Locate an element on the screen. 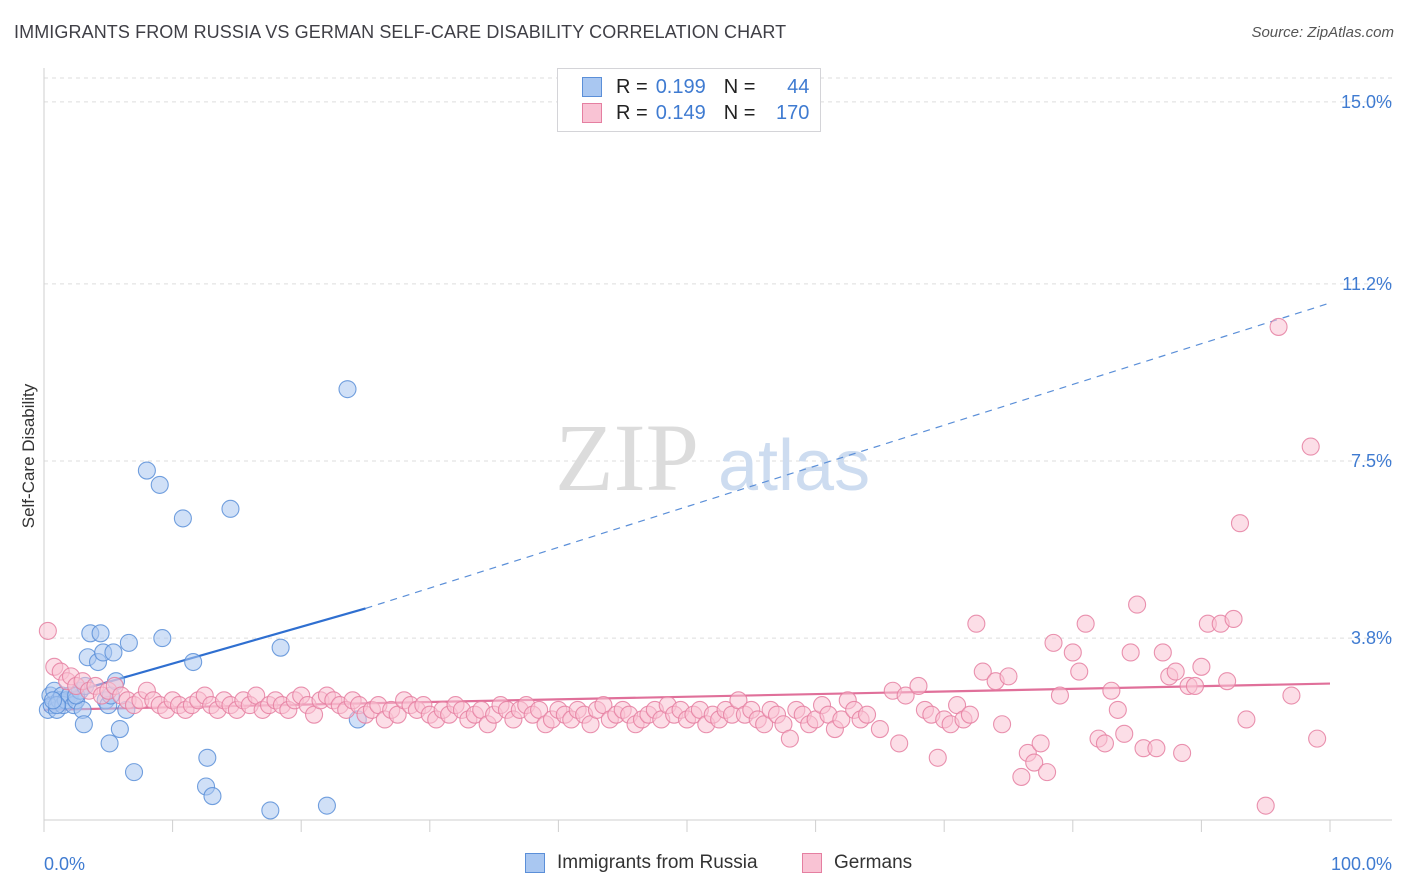 The image size is (1406, 892). y-tick-label: 7.5% is located at coordinates (1371, 461).